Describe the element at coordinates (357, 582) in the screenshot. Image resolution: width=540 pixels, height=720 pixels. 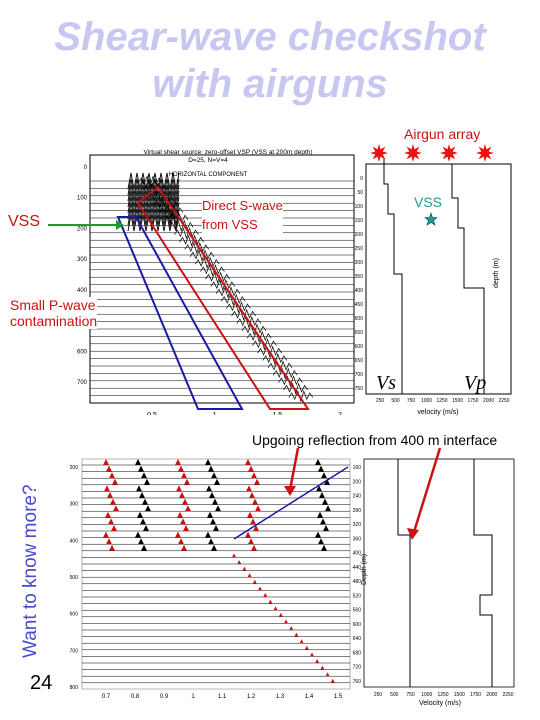
I see `y-tick-label: 480` at that location.